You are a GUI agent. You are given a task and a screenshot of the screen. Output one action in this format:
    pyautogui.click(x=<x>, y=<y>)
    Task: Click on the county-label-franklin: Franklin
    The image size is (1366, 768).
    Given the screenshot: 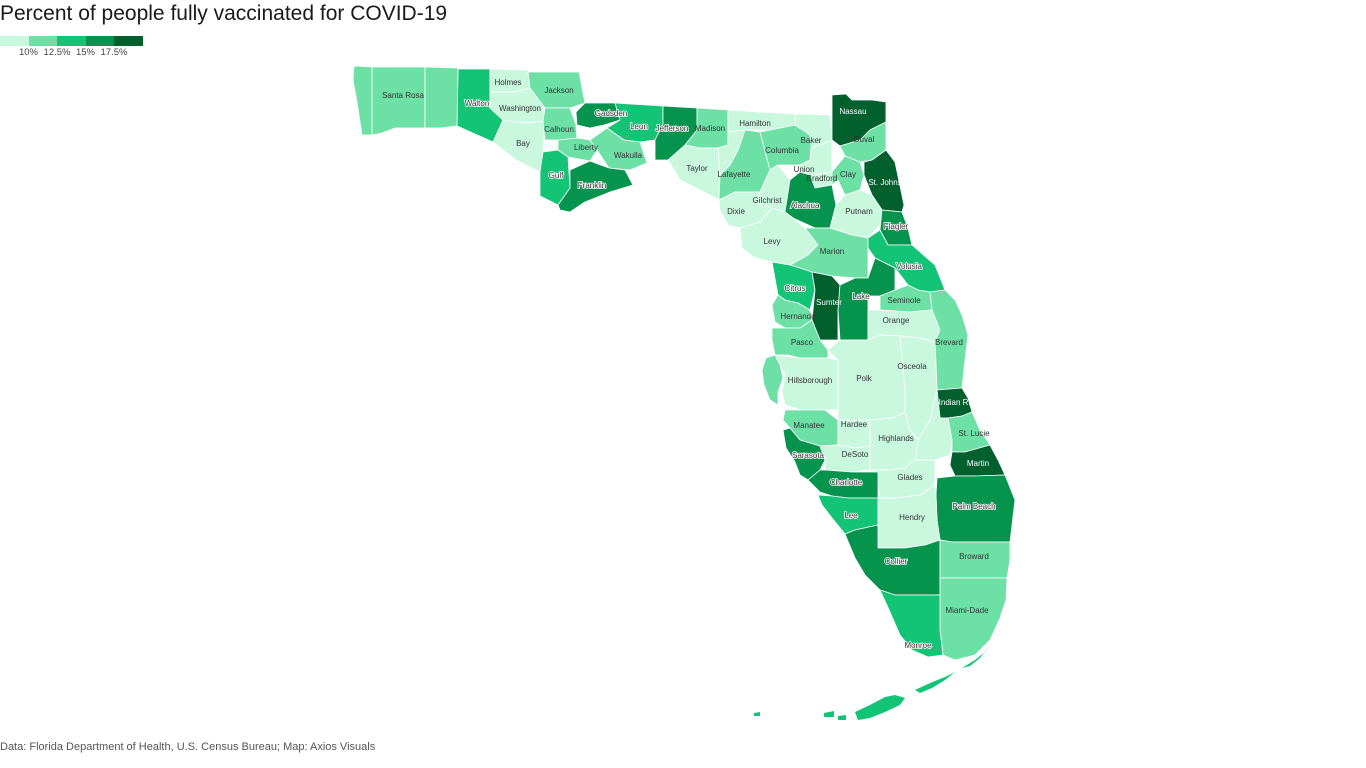 What is the action you would take?
    pyautogui.click(x=592, y=185)
    